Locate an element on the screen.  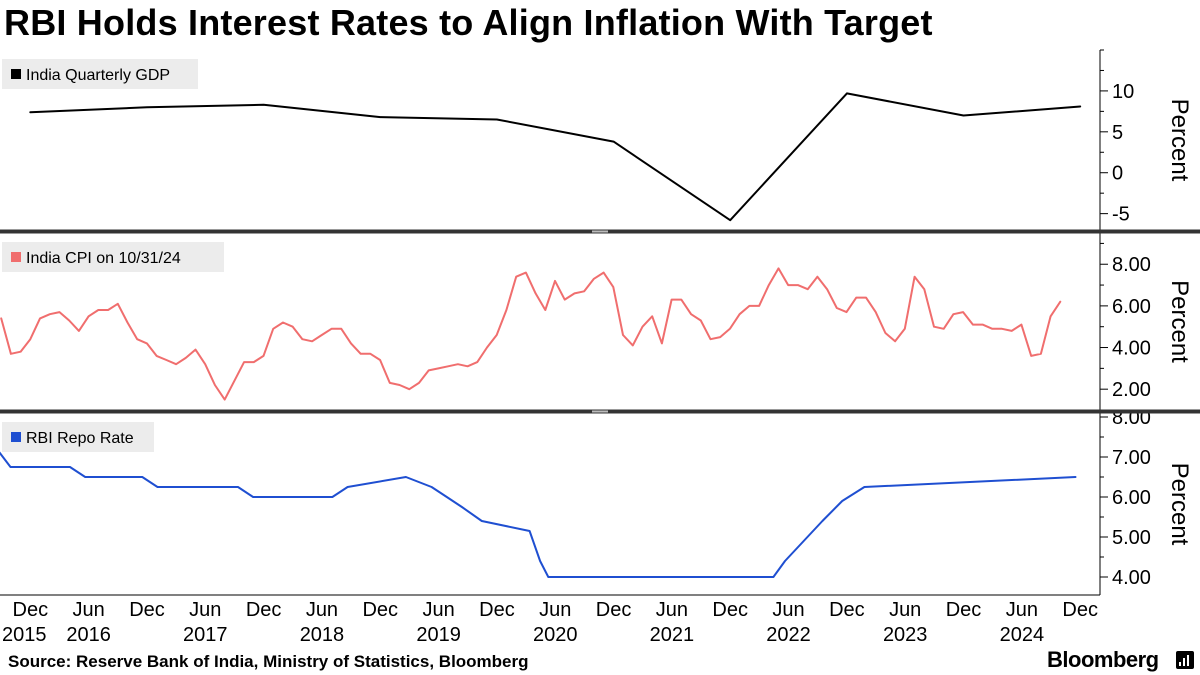
repo-y-tick-label: 4.00 is located at coordinates (1131, 578).